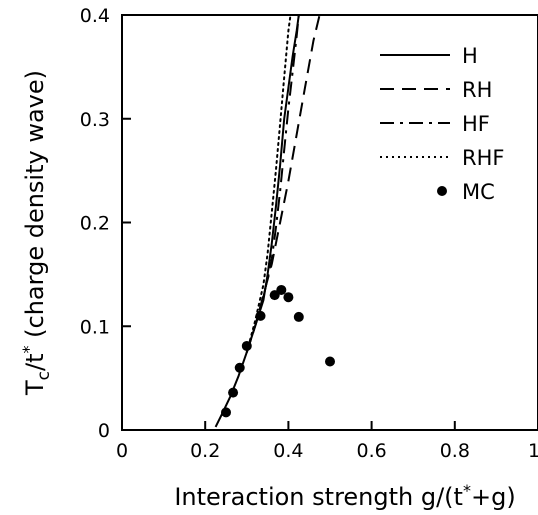 The image size is (538, 515). What do you see at coordinates (268, 184) in the screenshot?
I see `series-rhf-line` at bounding box center [268, 184].